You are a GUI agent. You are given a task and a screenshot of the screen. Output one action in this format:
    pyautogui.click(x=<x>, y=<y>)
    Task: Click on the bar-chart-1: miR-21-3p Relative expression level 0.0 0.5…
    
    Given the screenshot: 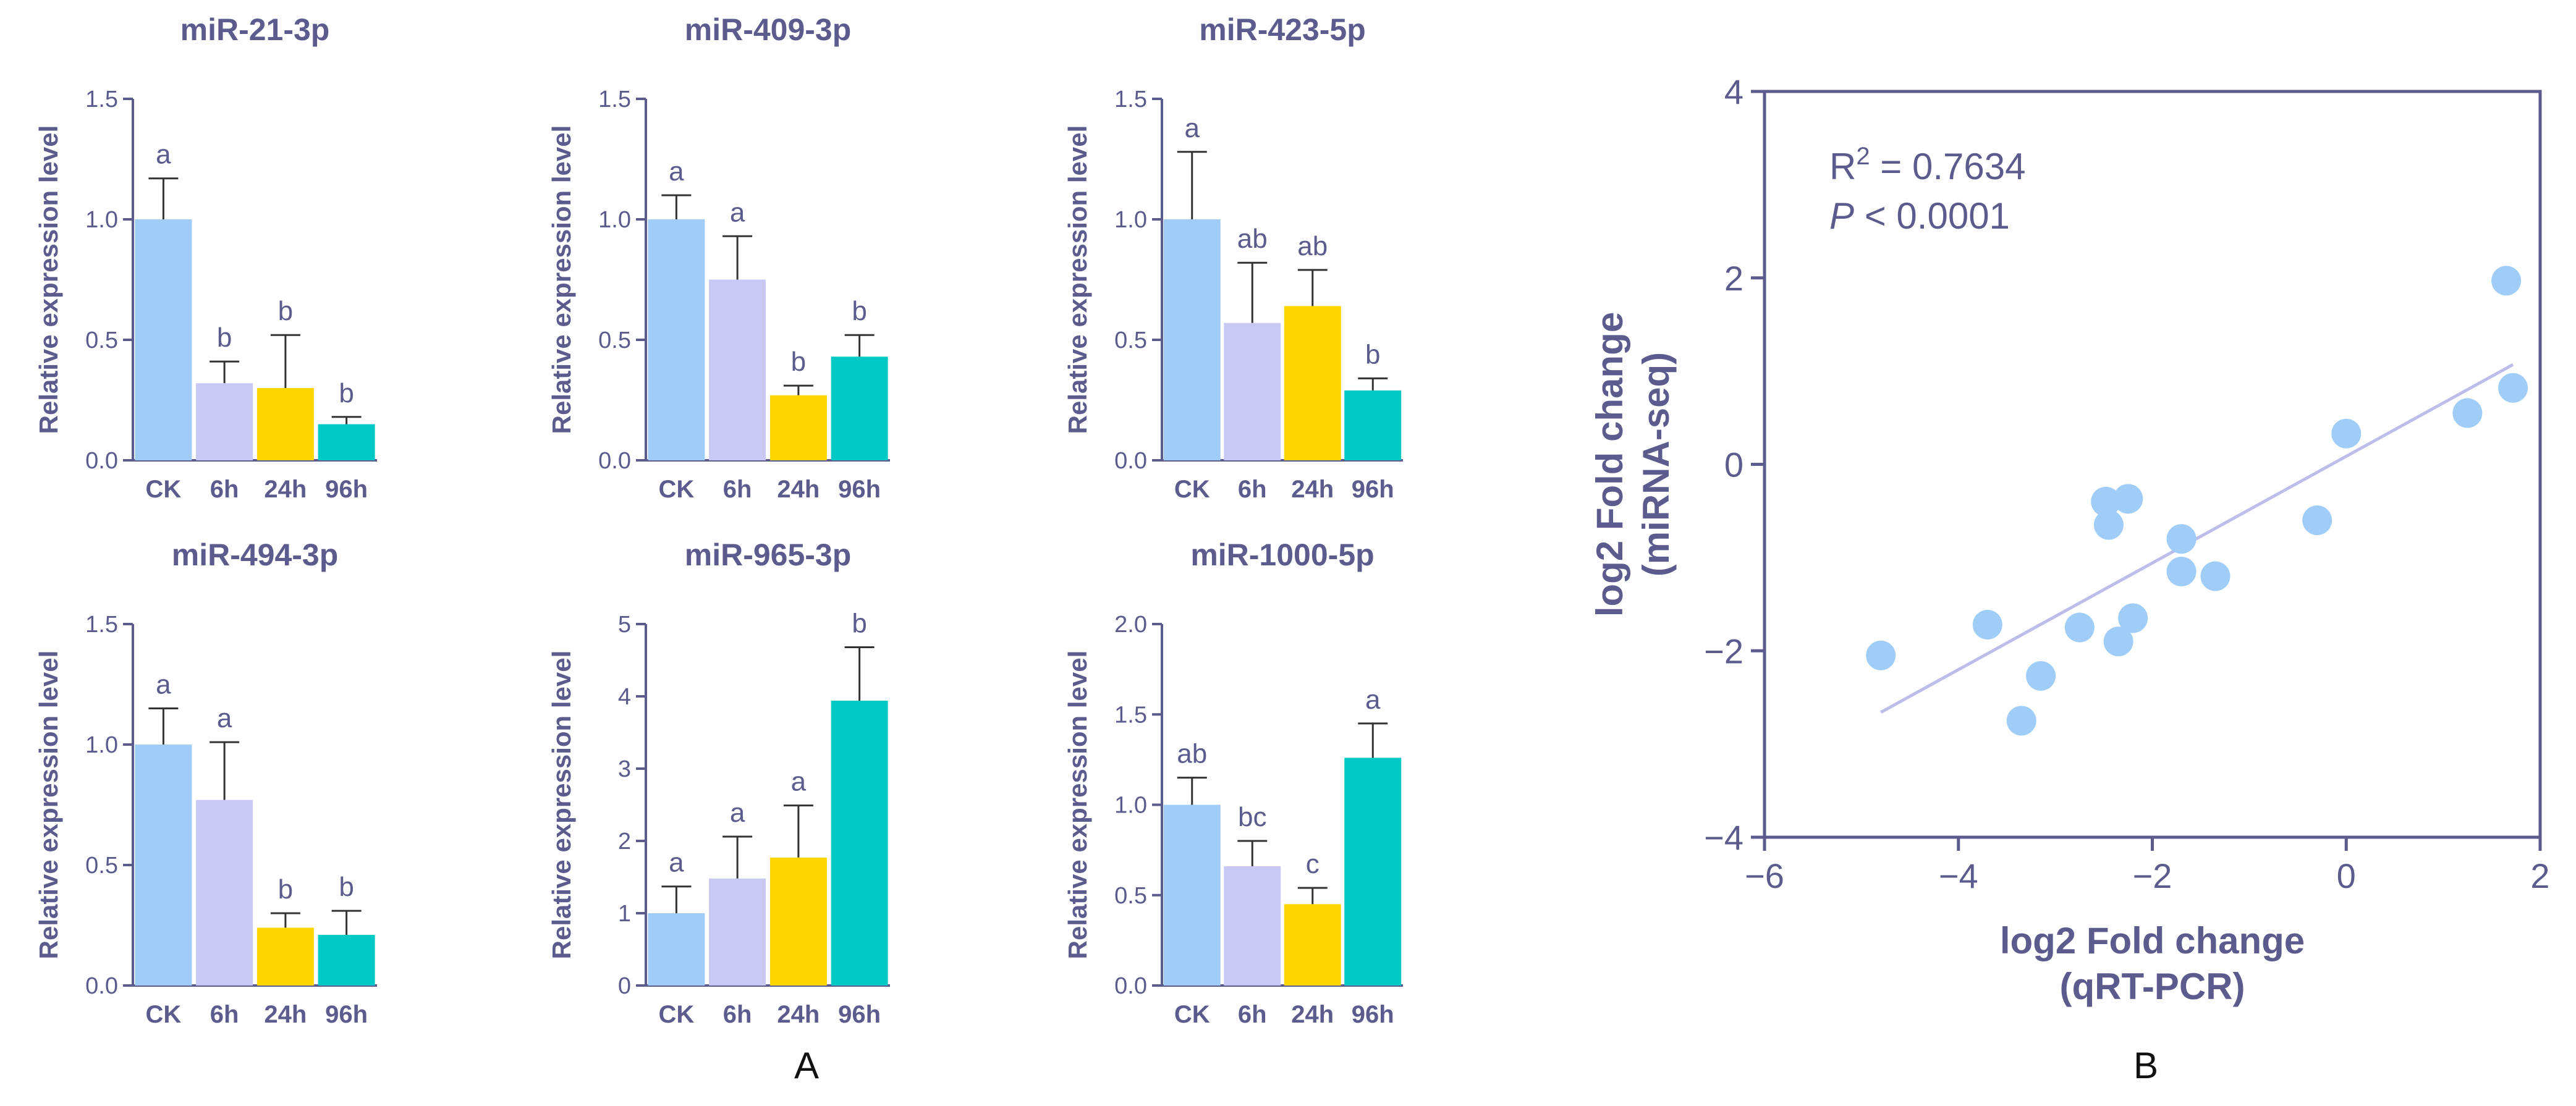 What is the action you would take?
    pyautogui.click(x=205, y=257)
    